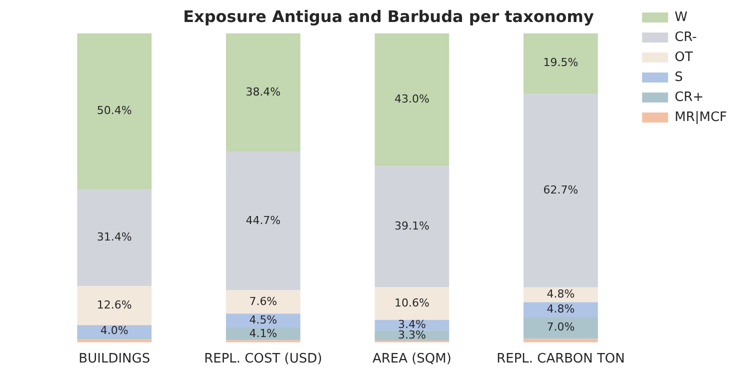  I want to click on data-label: 44.7%, so click(263, 220).